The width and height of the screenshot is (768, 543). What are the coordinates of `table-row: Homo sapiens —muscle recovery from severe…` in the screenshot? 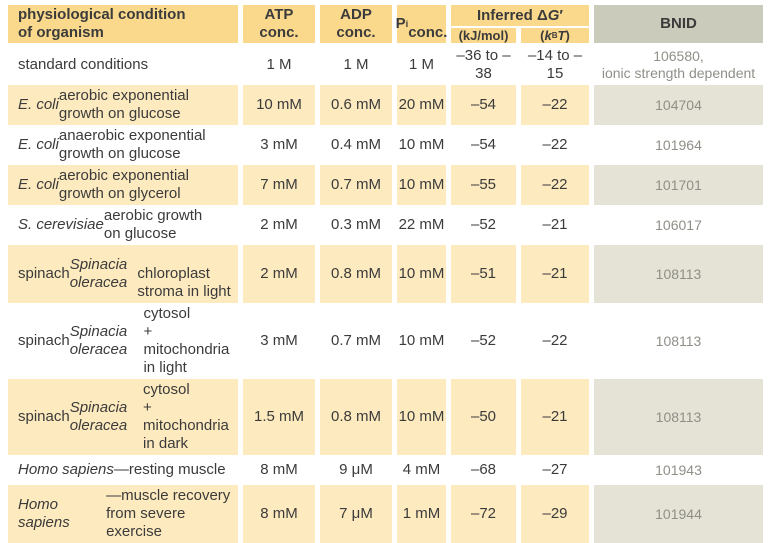 It's located at (385, 514).